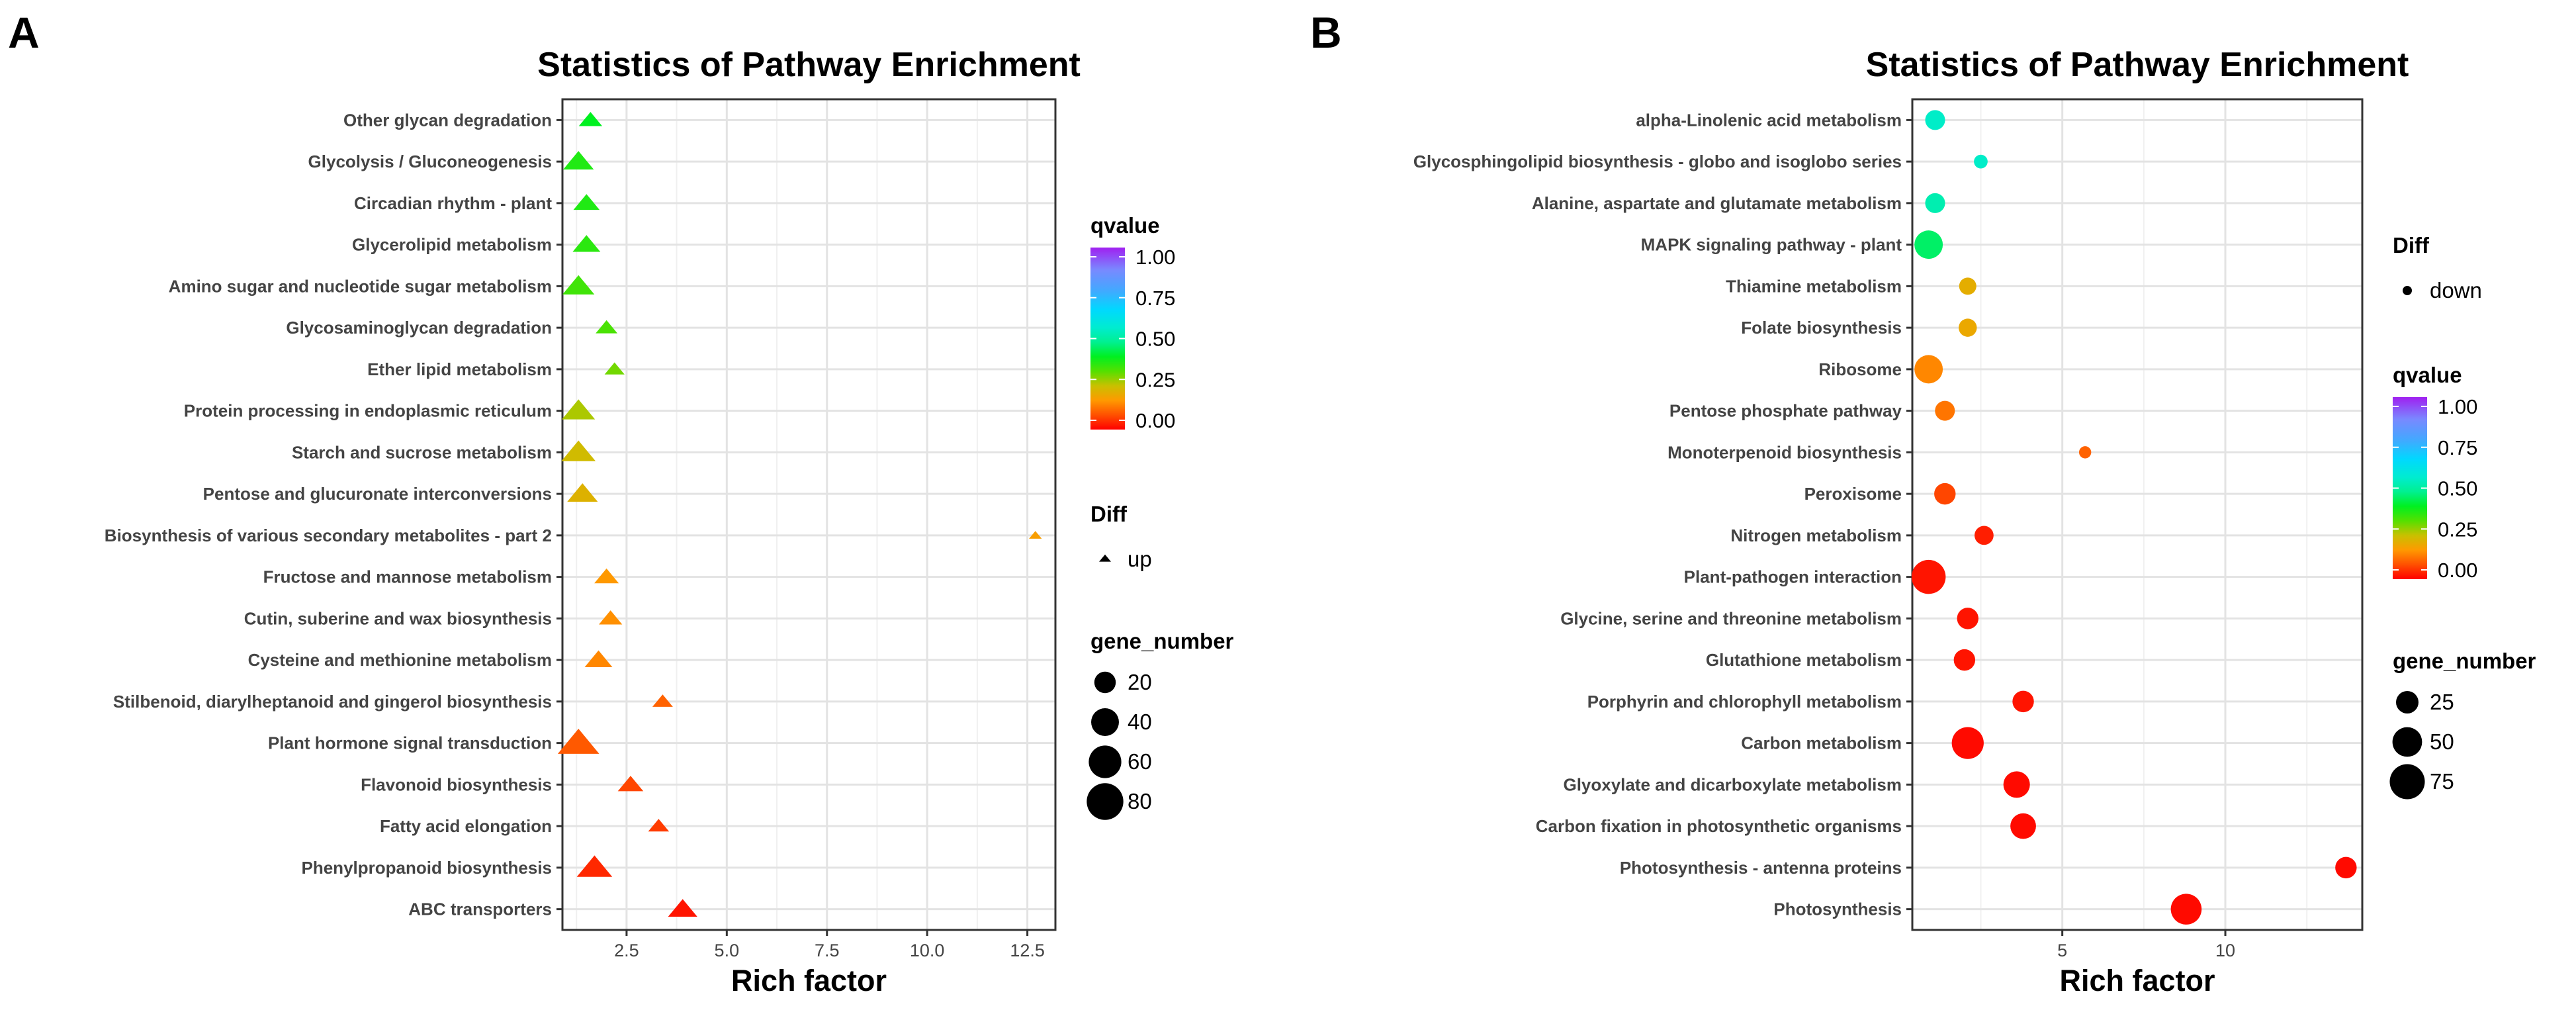  Describe the element at coordinates (2464, 661) in the screenshot. I see `size-legend-title: gene_number` at that location.